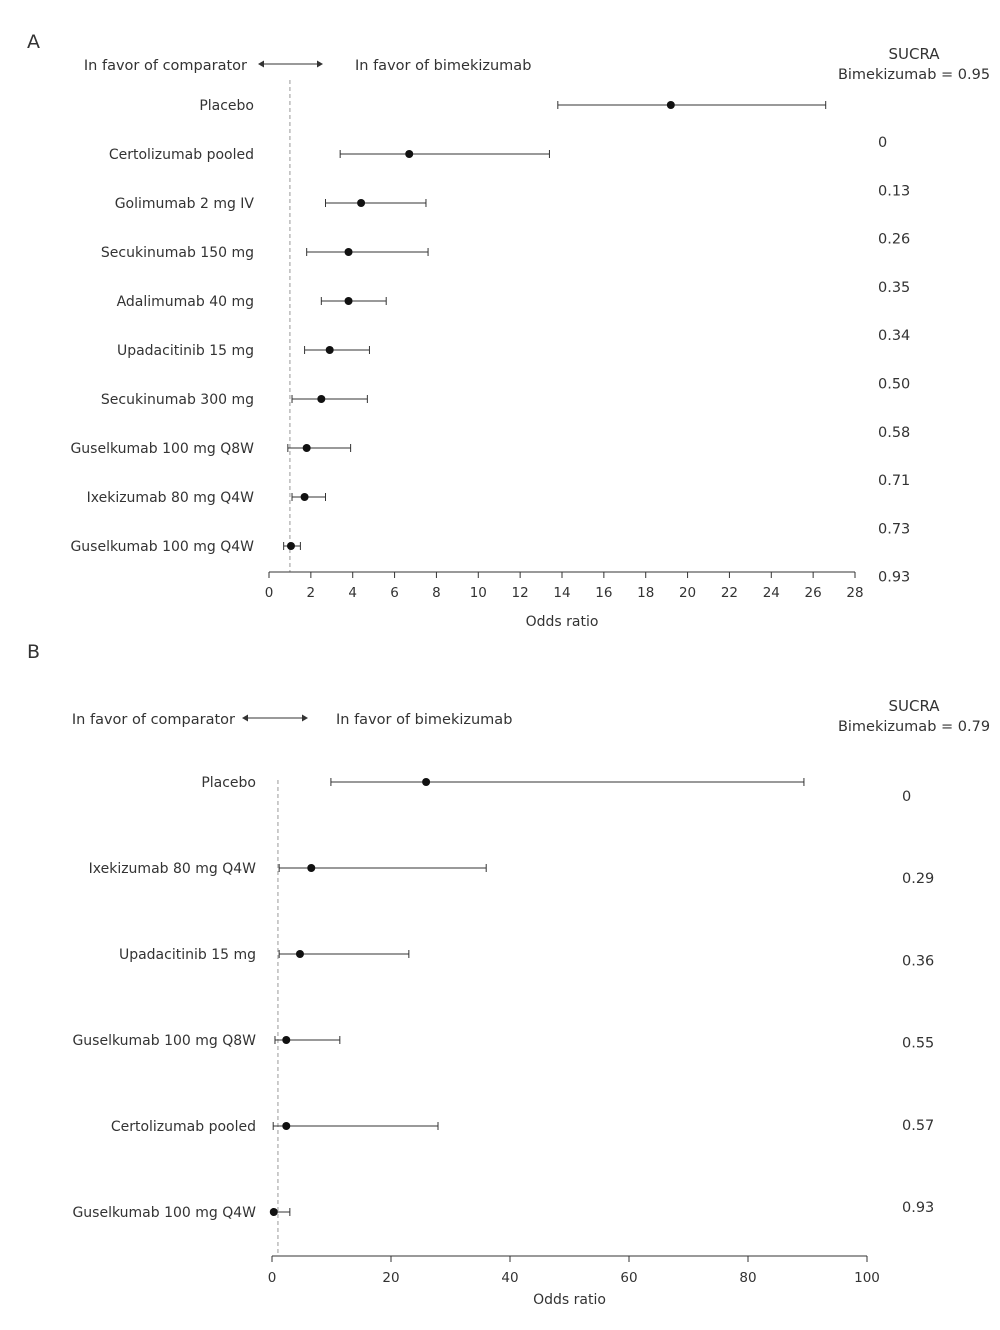 This screenshot has width=1000, height=1330. What do you see at coordinates (185, 302) in the screenshot?
I see `row-label: Adalimumab 40 mg` at bounding box center [185, 302].